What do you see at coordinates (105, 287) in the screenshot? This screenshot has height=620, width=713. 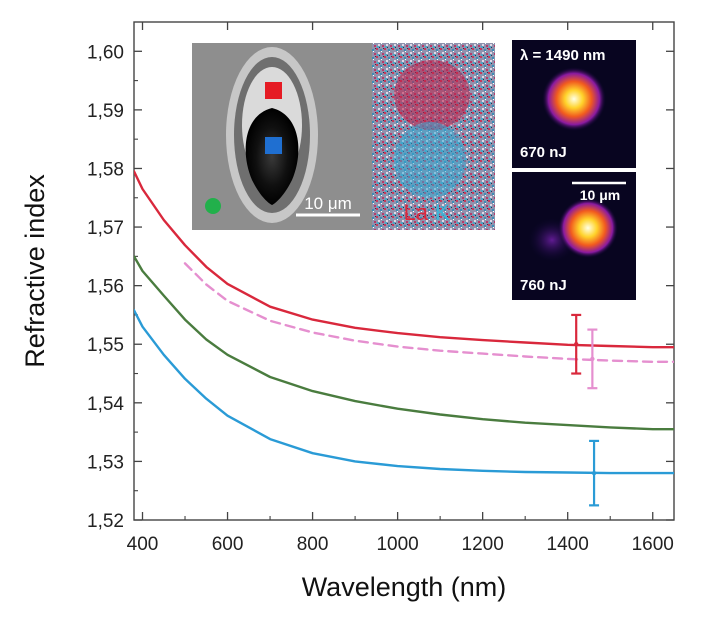 I see `y-tick-label: 1,56` at bounding box center [105, 287].